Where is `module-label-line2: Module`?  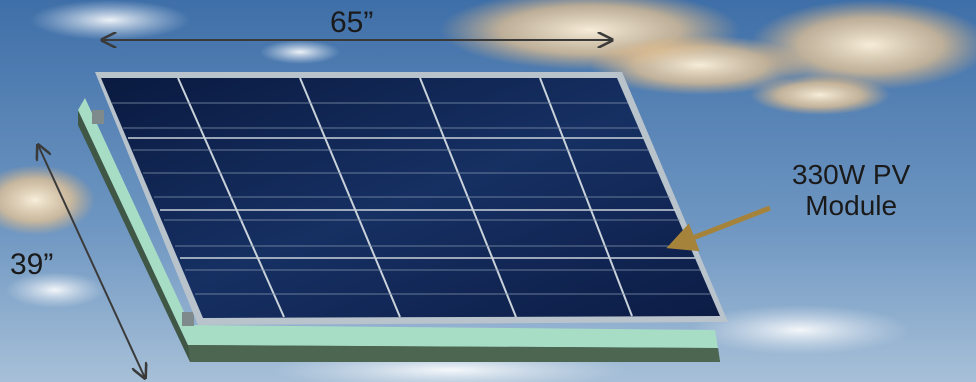 module-label-line2: Module is located at coordinates (851, 205).